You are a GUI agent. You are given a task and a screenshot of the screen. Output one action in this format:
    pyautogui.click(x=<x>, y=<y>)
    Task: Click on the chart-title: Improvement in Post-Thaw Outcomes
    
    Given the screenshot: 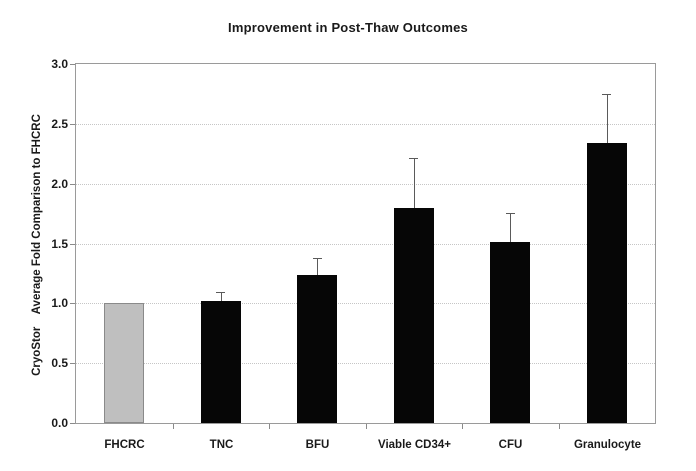 What is the action you would take?
    pyautogui.click(x=348, y=27)
    